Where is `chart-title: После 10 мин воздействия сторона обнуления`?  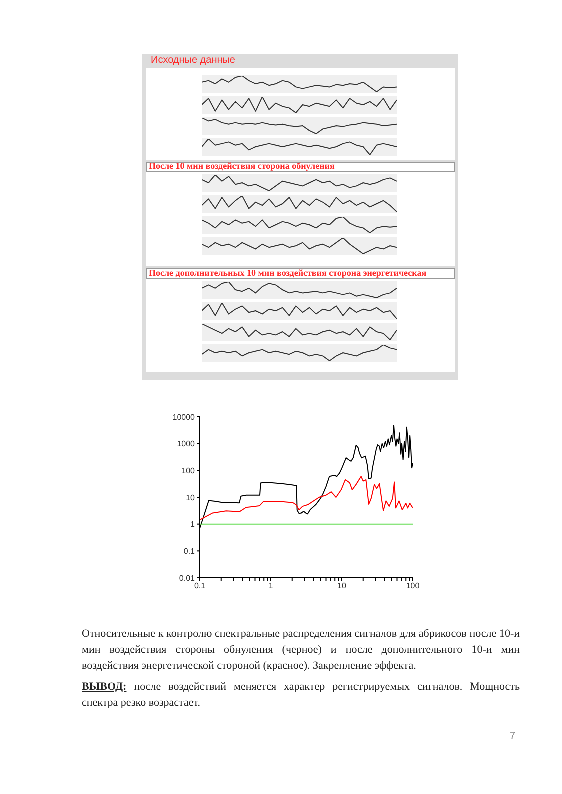 chart-title: После 10 мин воздействия сторона обнуления is located at coordinates (242, 166).